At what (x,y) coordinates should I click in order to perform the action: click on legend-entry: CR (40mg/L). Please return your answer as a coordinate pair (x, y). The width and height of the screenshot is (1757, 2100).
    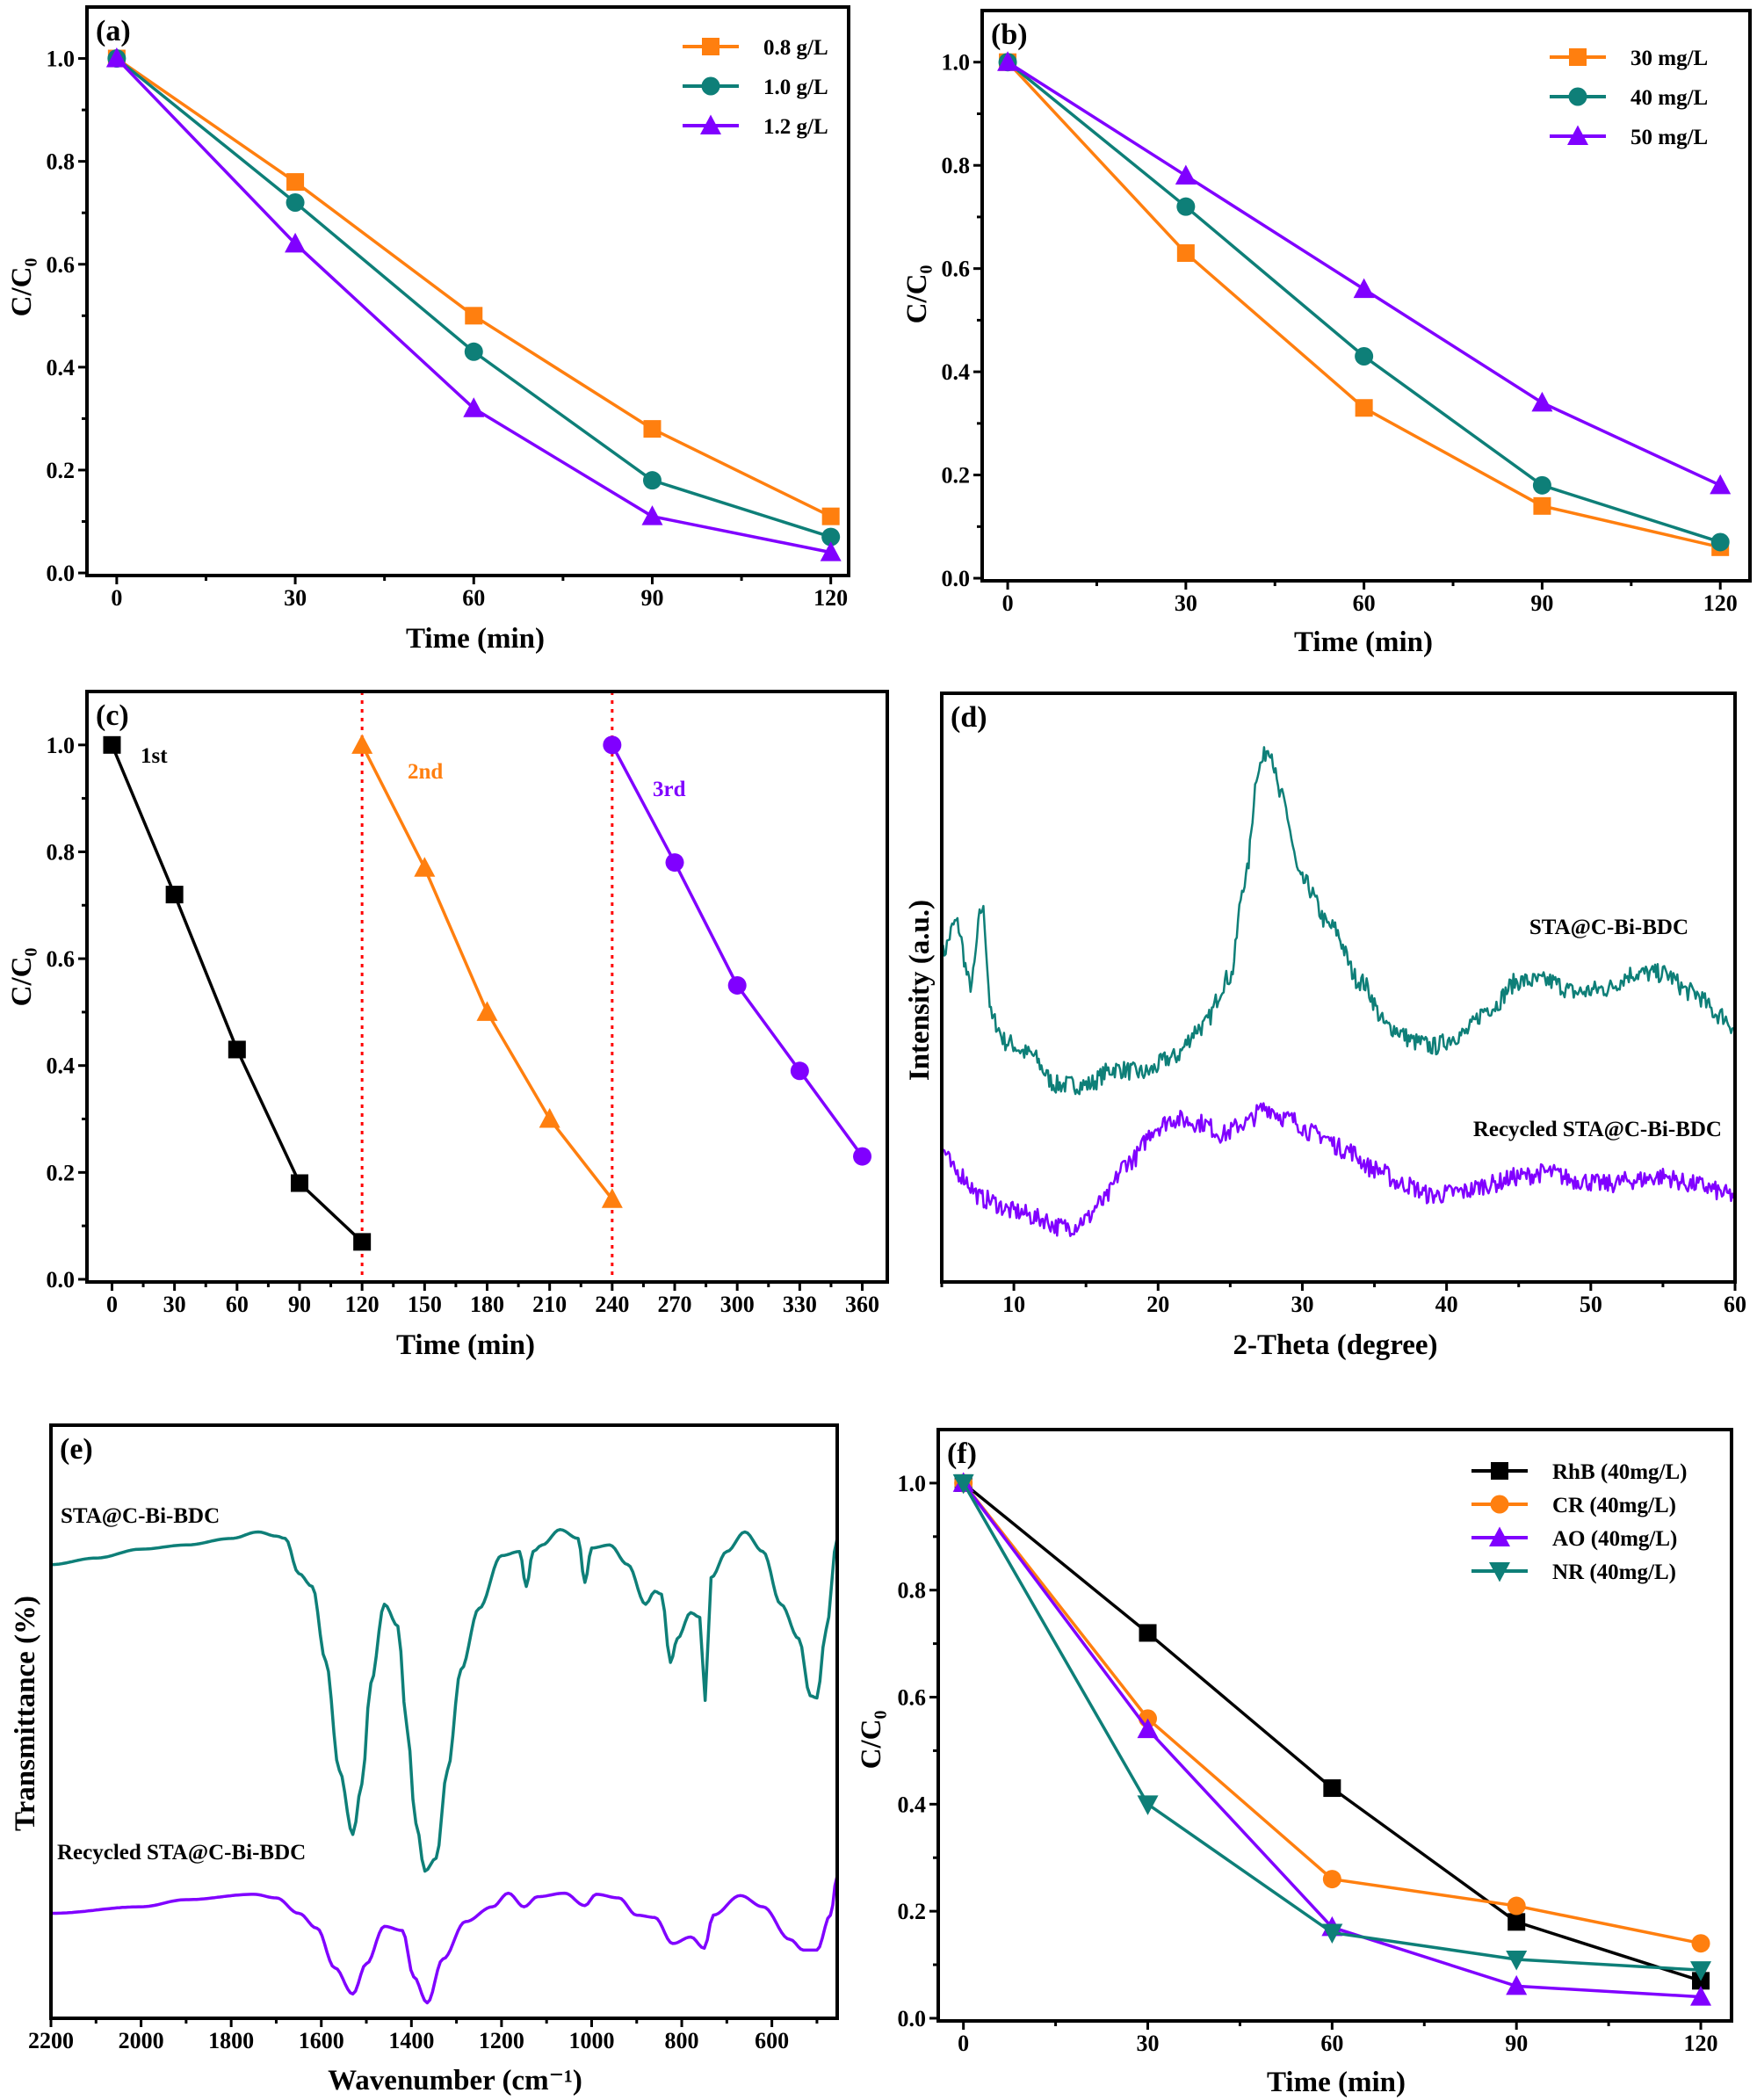
    Looking at the image, I should click on (1573, 1505).